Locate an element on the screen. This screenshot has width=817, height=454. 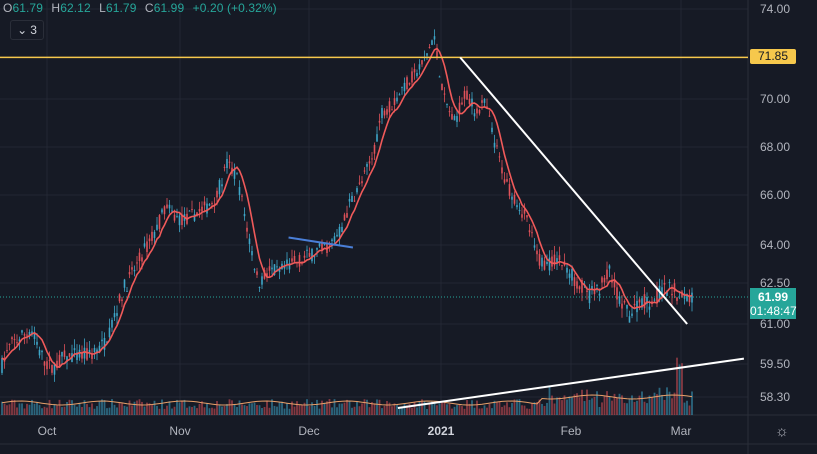
indicators-count: 3 is located at coordinates (33, 30).